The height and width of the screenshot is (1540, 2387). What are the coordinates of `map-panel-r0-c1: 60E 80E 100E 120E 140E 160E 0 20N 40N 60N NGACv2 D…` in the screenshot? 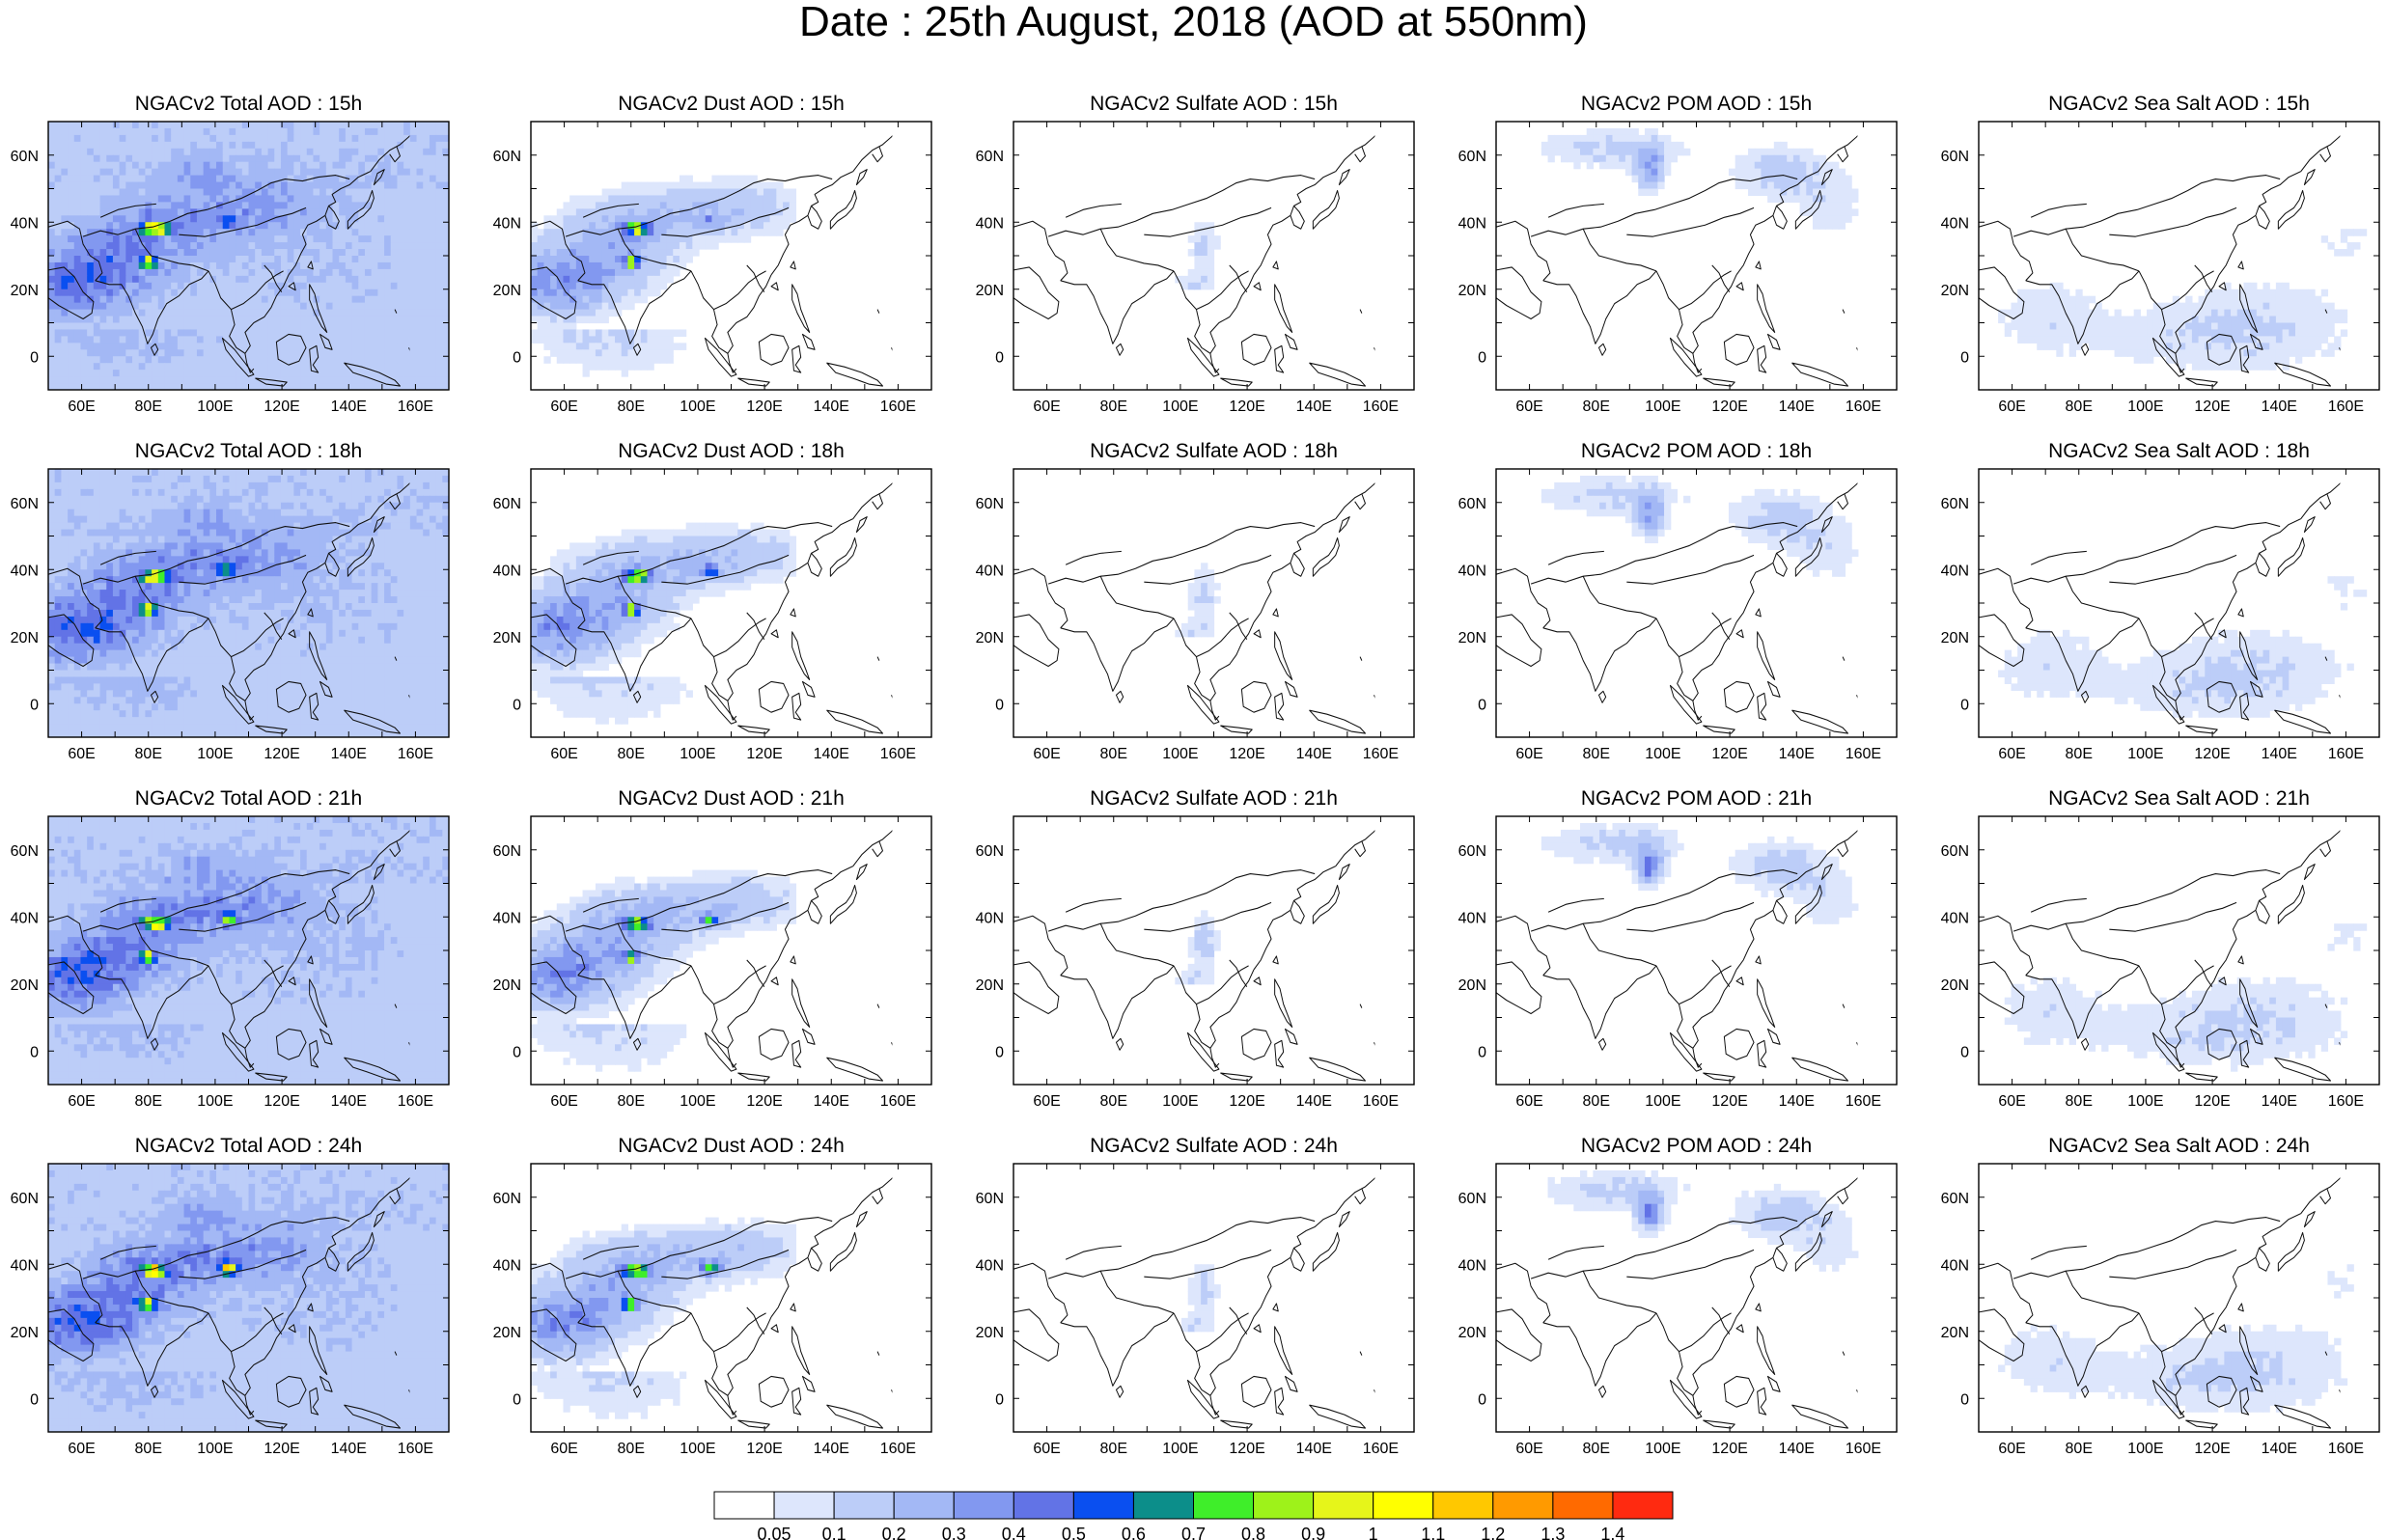 It's located at (712, 254).